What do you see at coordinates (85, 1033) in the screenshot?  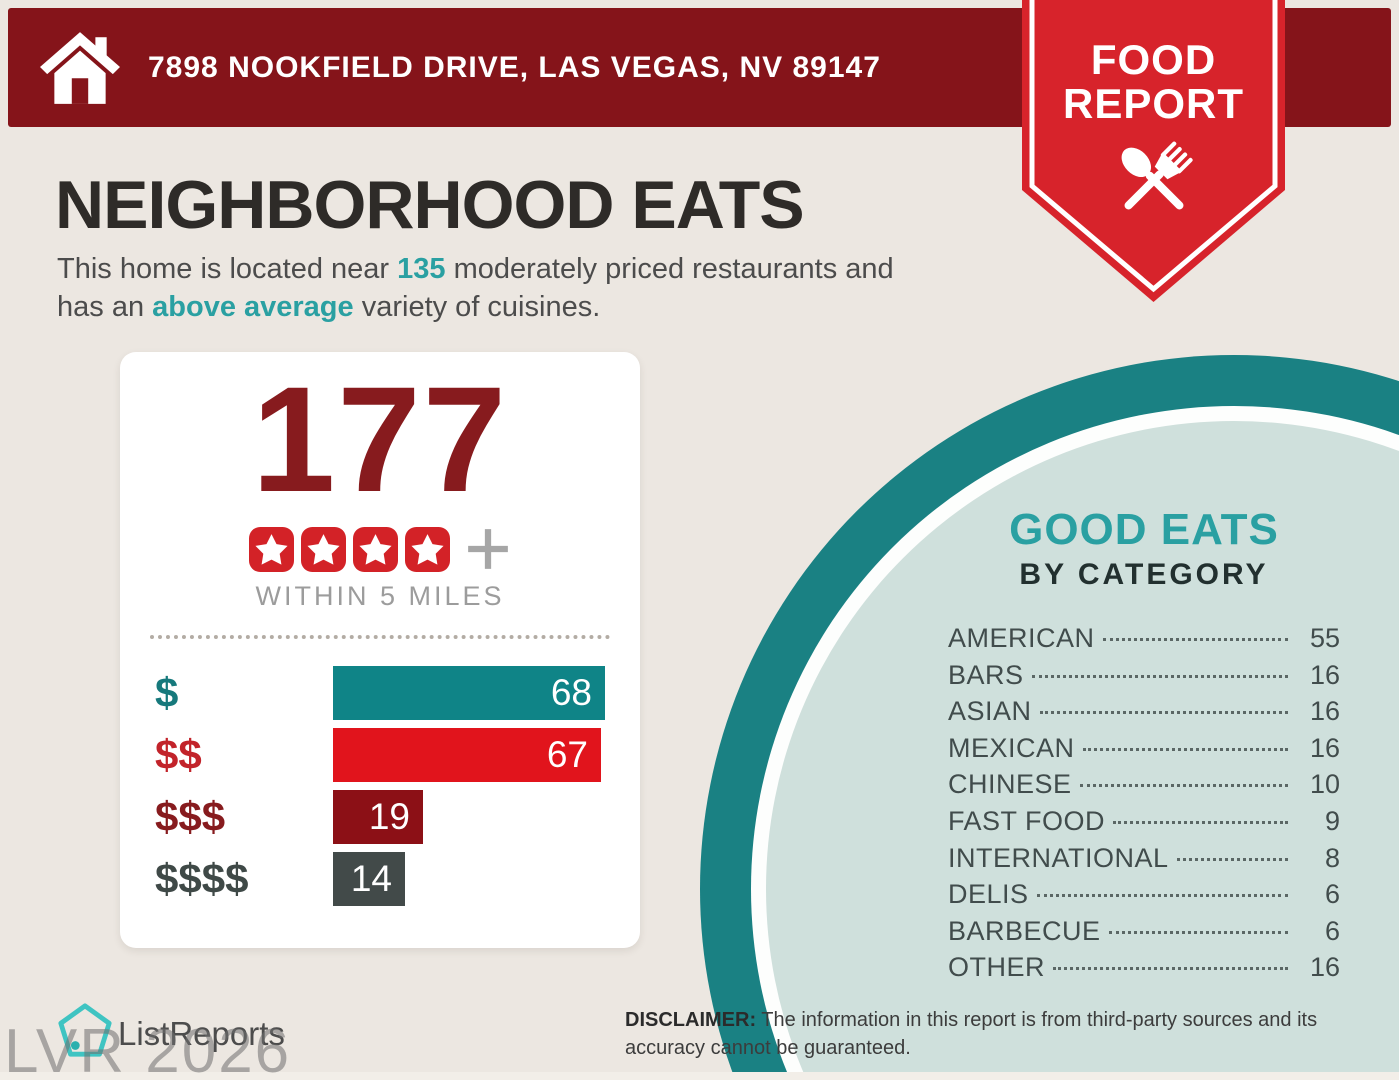 I see `pentagon-logo-icon` at bounding box center [85, 1033].